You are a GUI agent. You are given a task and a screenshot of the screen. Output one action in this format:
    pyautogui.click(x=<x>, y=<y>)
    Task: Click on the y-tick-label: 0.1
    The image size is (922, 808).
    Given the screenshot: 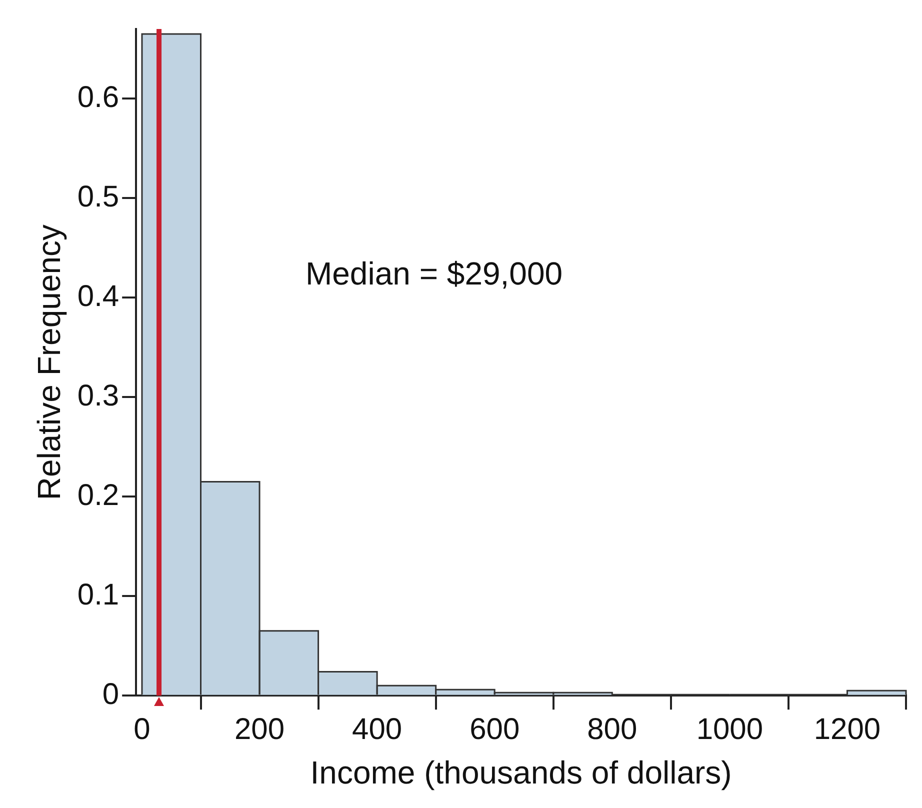 What is the action you would take?
    pyautogui.click(x=98, y=595)
    